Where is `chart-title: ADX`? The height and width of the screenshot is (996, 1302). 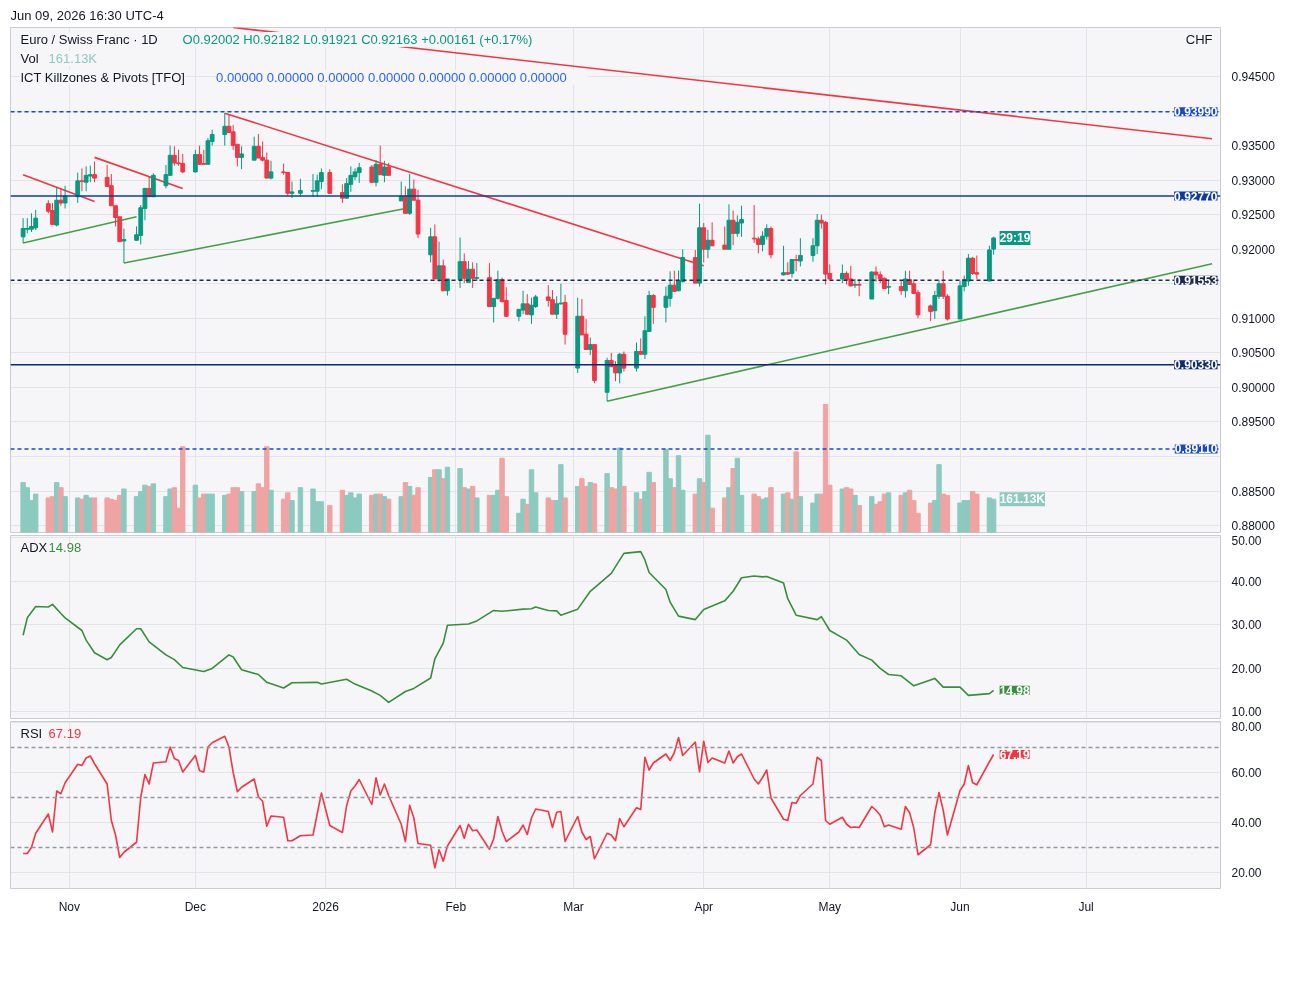
chart-title: ADX is located at coordinates (34, 547).